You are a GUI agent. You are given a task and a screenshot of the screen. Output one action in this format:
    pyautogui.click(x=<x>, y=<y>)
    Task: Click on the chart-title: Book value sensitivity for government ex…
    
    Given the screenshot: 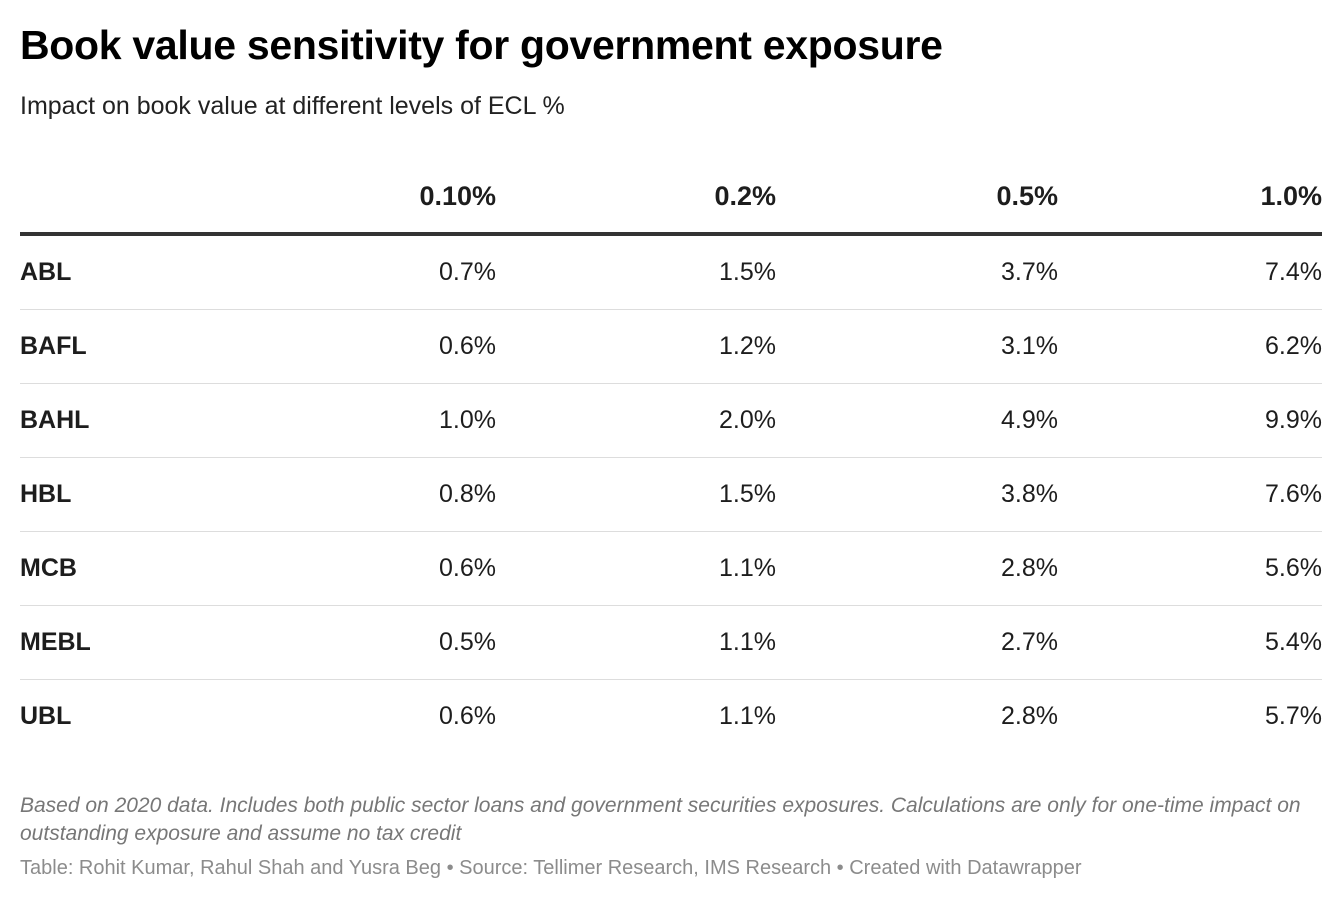 What is the action you would take?
    pyautogui.click(x=481, y=45)
    